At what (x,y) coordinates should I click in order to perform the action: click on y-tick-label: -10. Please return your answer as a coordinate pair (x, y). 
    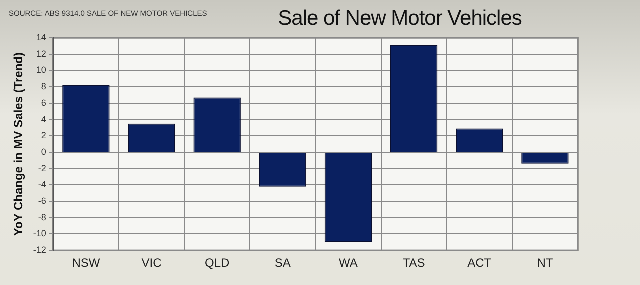
    Looking at the image, I should click on (39, 233).